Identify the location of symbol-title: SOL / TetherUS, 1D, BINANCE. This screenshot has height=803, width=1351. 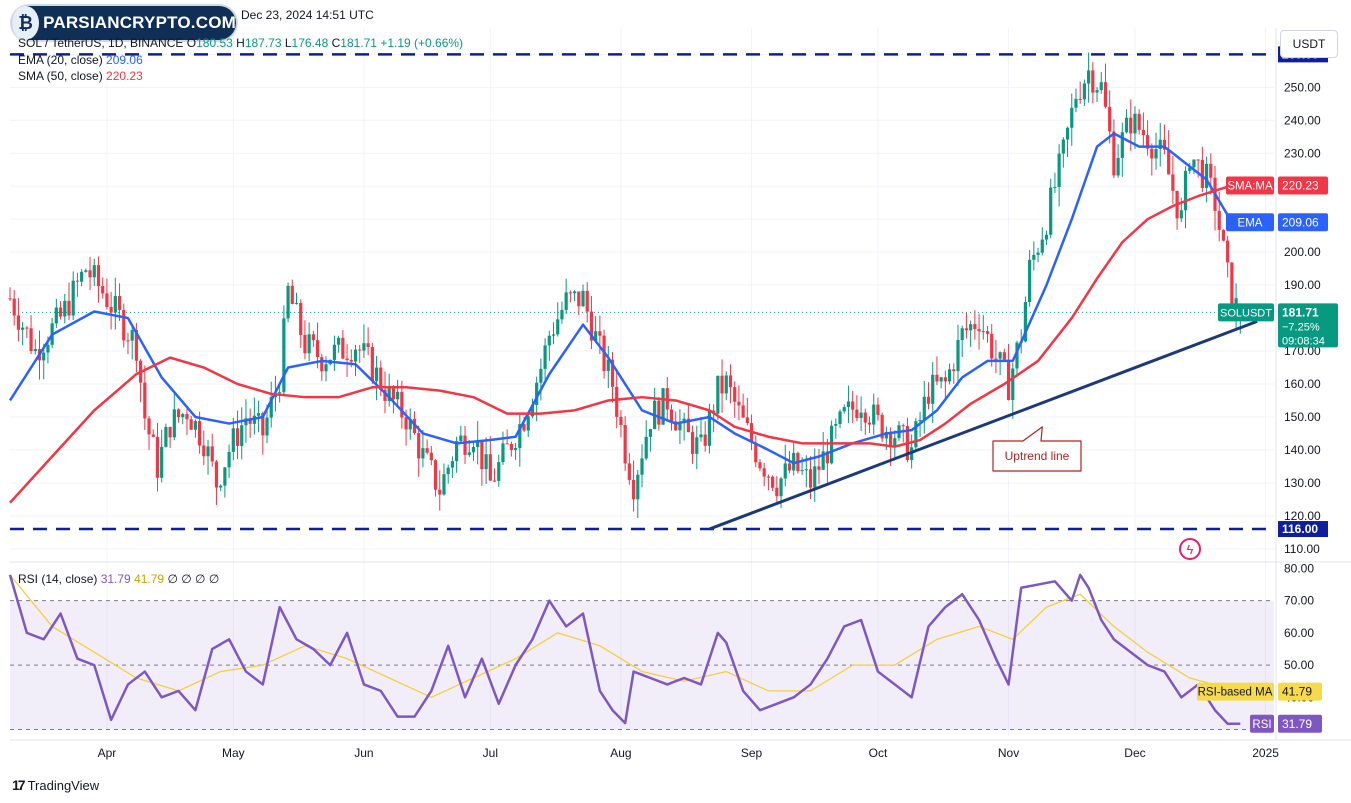
(101, 43).